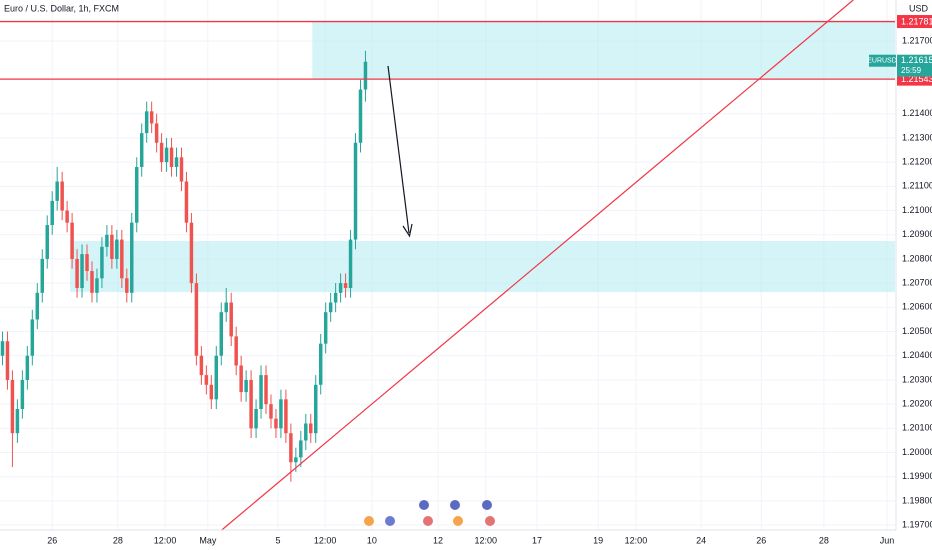  Describe the element at coordinates (917, 428) in the screenshot. I see `y-tick-label: 1.20100` at that location.